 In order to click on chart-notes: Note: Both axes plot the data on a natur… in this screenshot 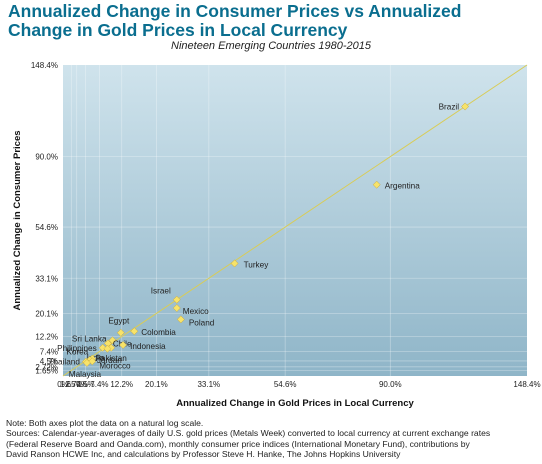, I will do `click(272, 439)`.